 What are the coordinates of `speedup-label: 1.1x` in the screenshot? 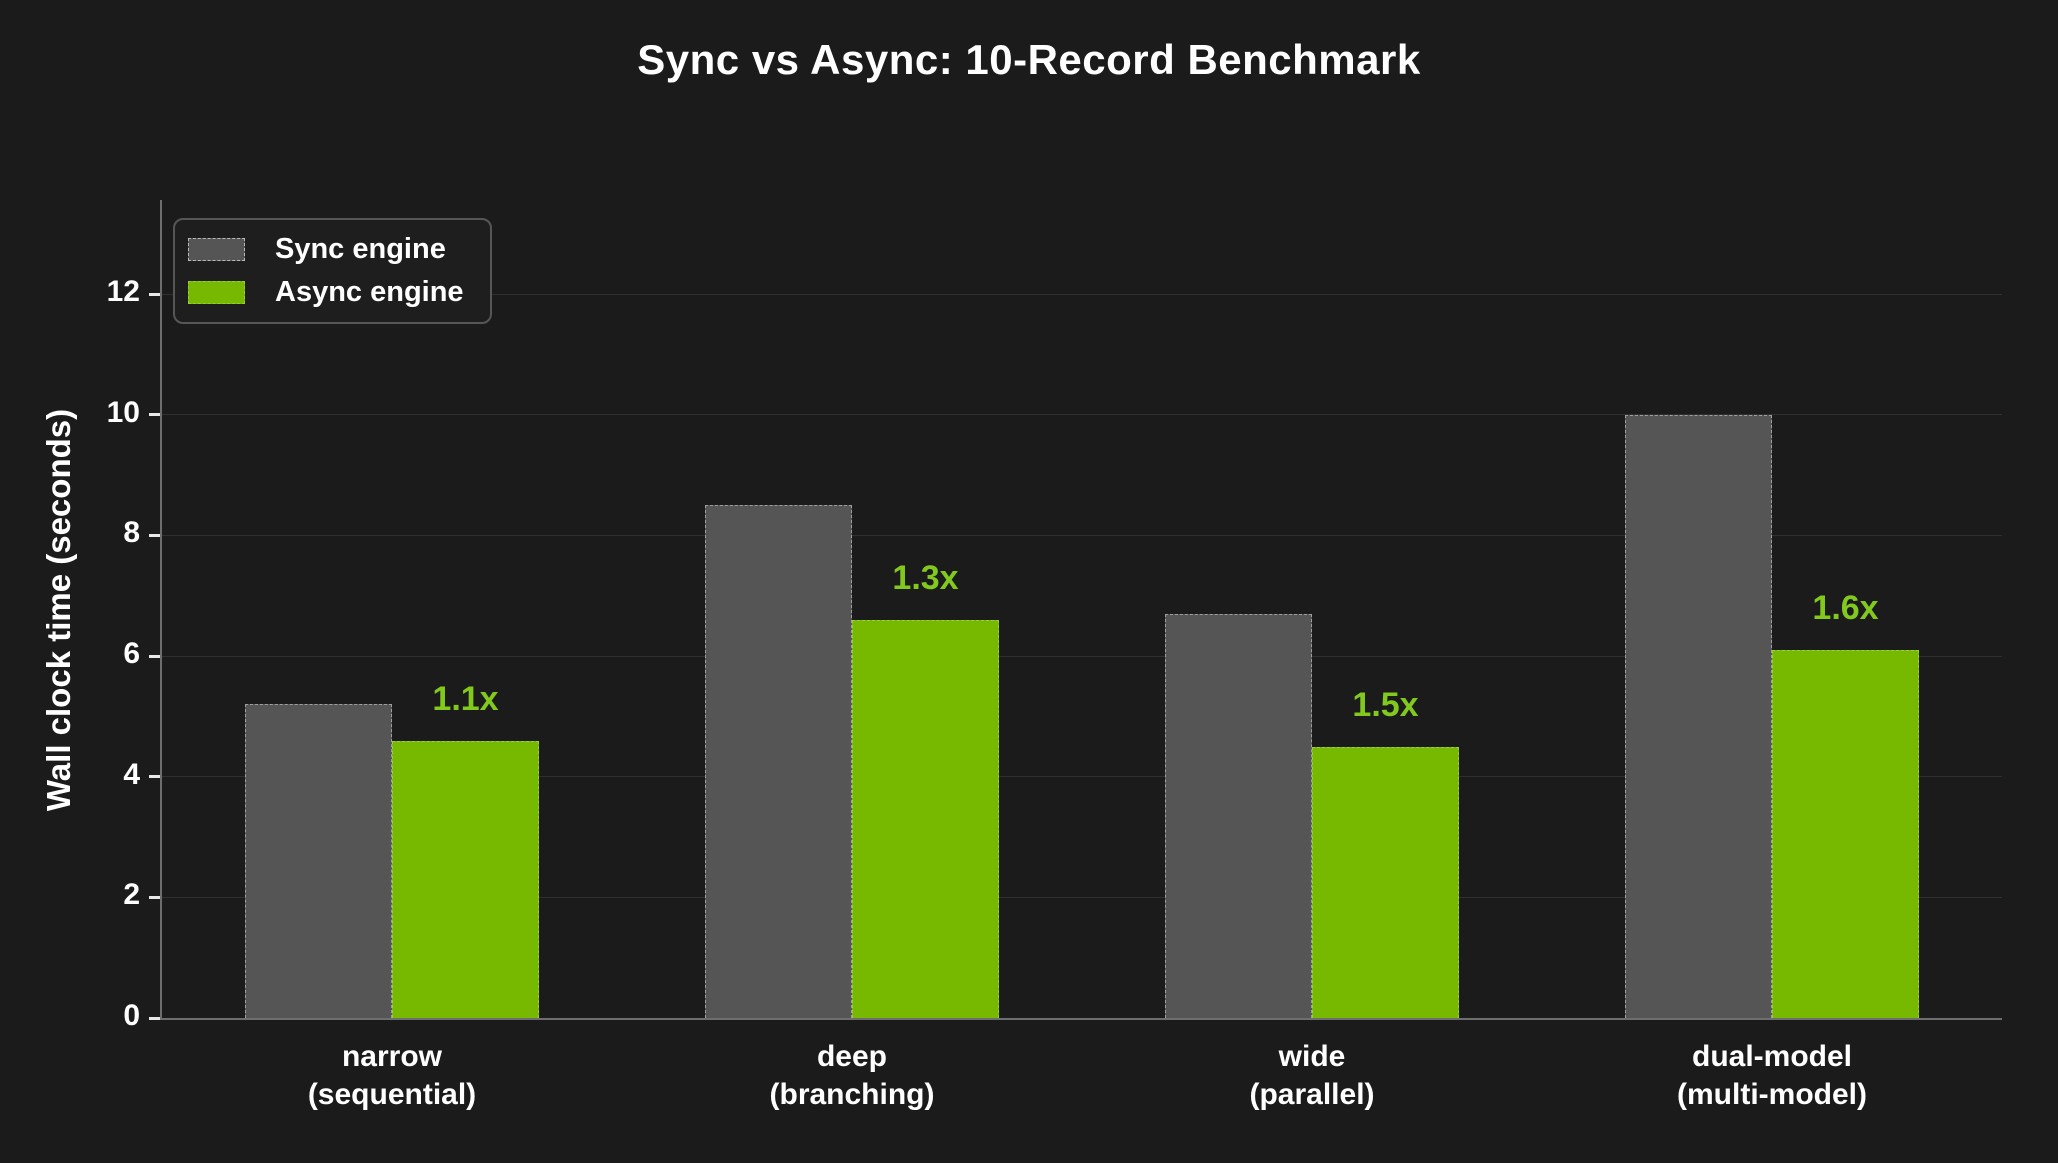 It's located at (465, 698).